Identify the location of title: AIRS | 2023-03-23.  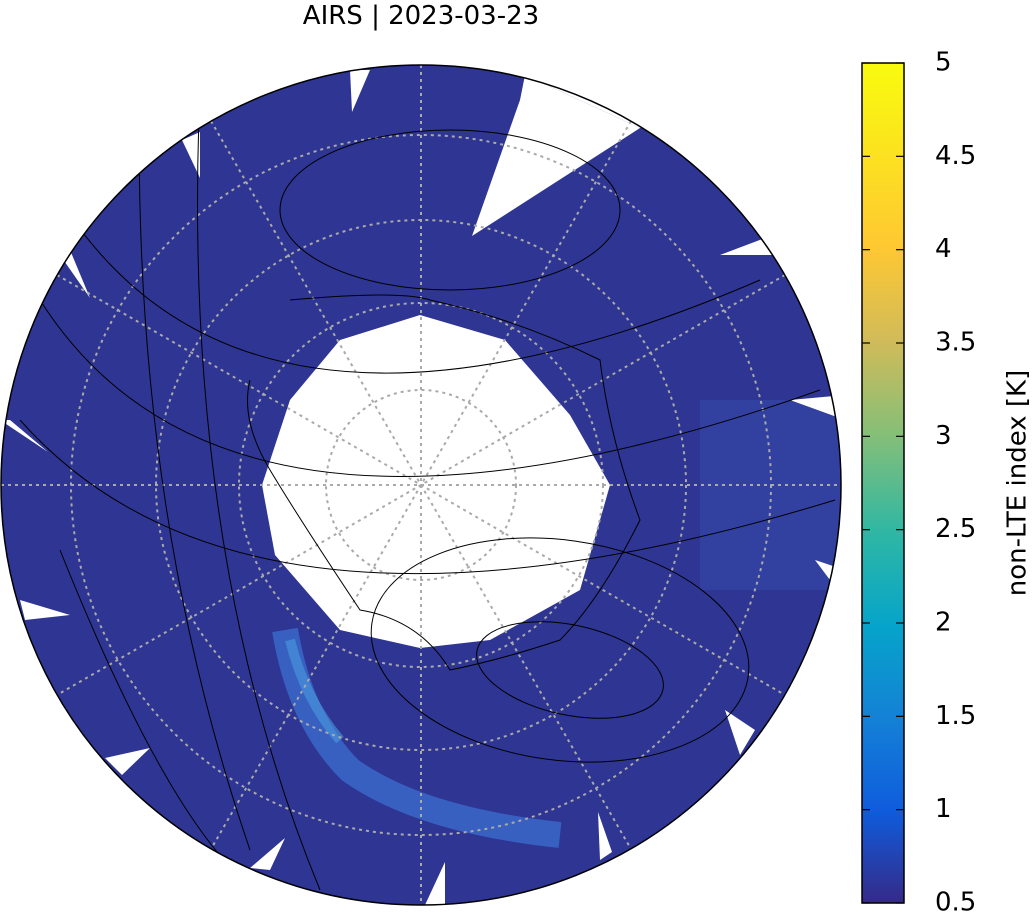
(421, 16).